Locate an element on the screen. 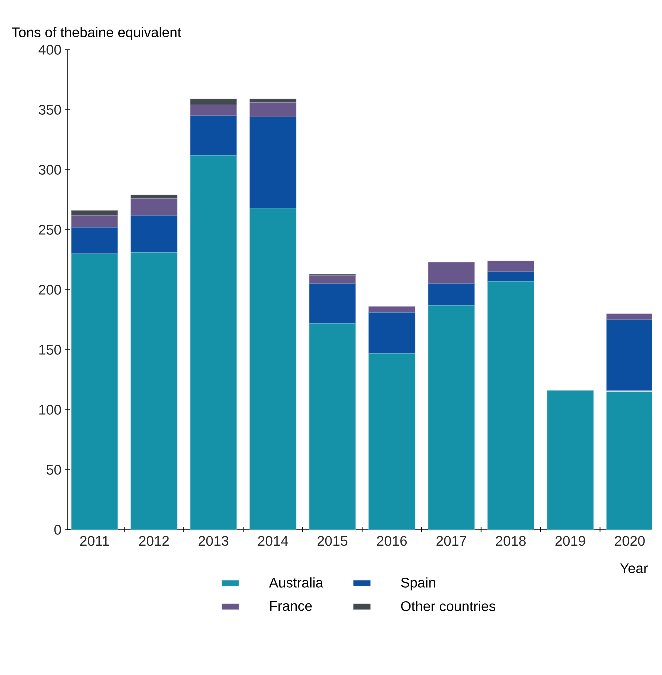  y-tick-label: 350 is located at coordinates (50, 110).